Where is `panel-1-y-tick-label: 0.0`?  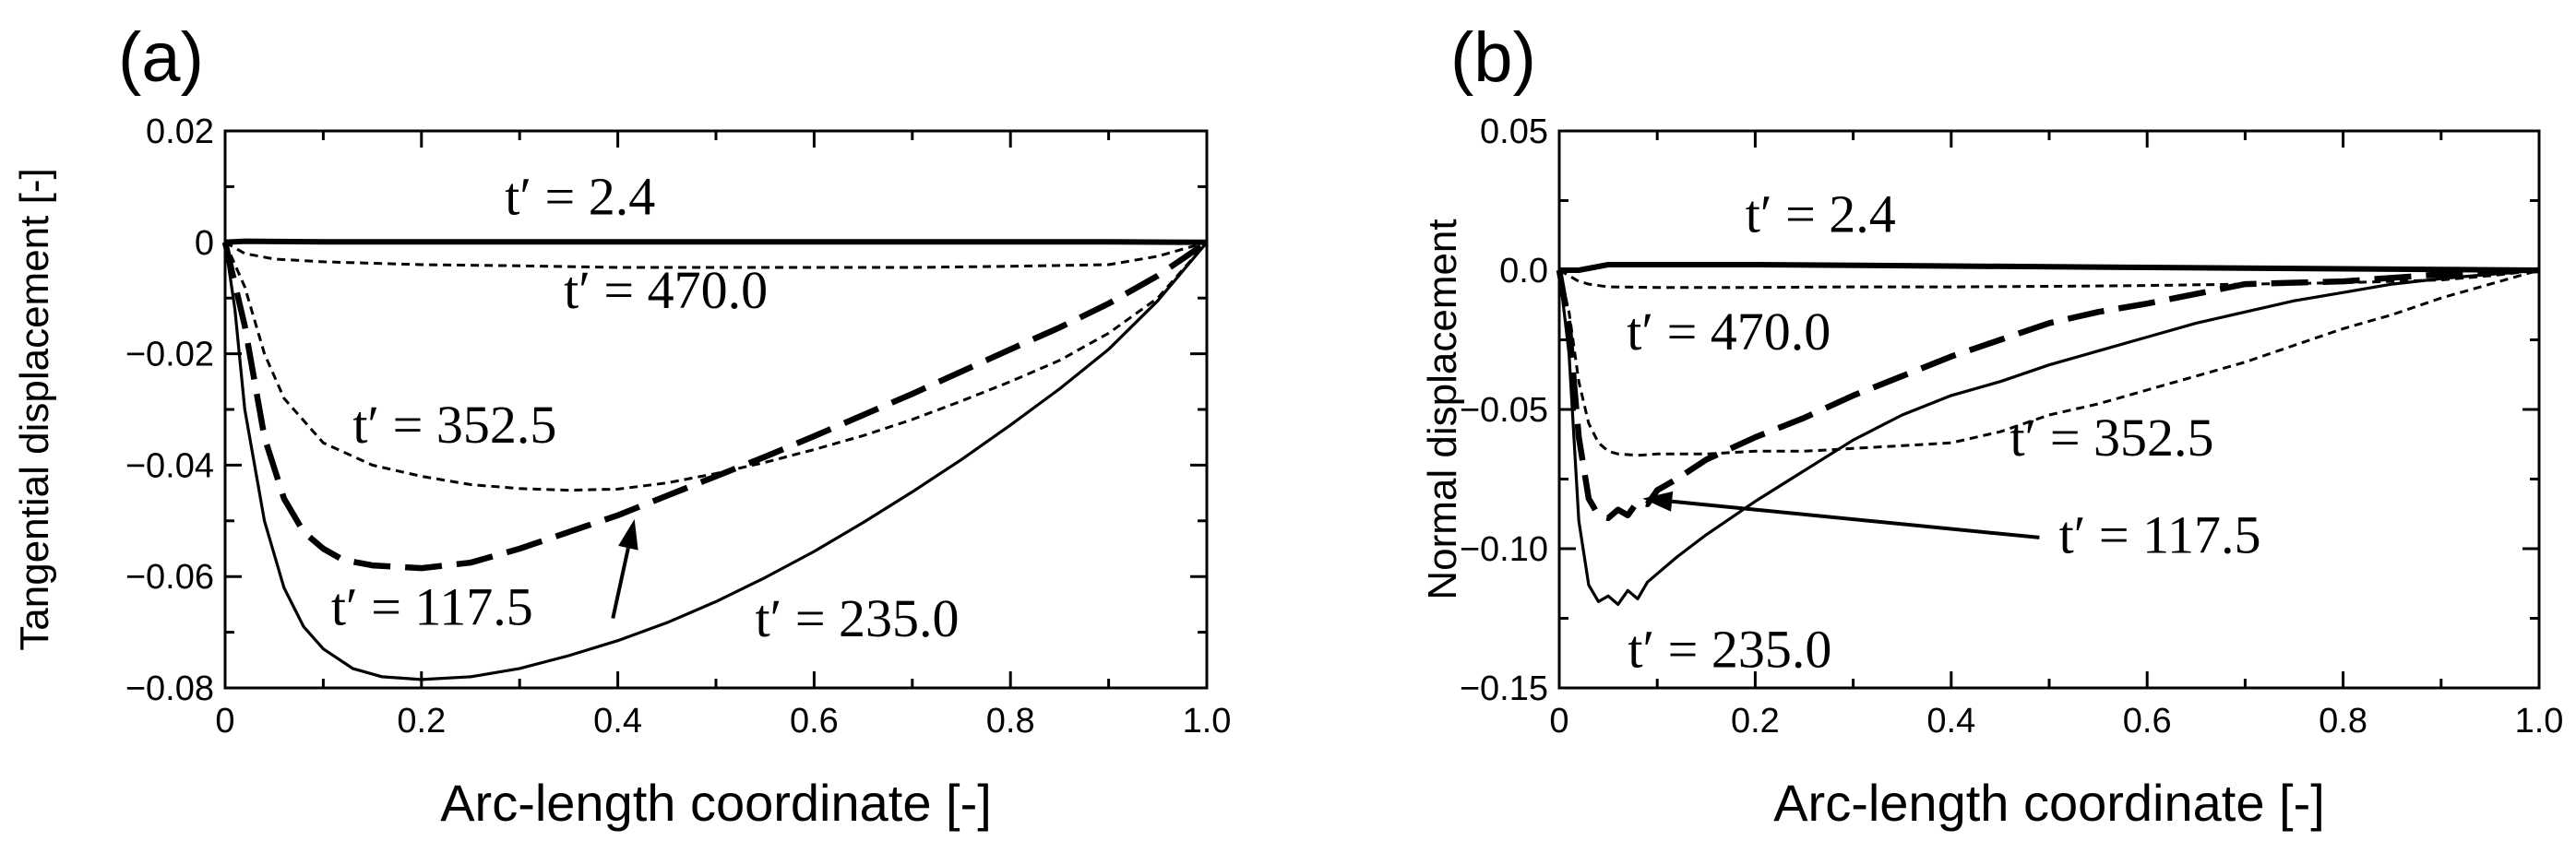 panel-1-y-tick-label: 0.0 is located at coordinates (1523, 271).